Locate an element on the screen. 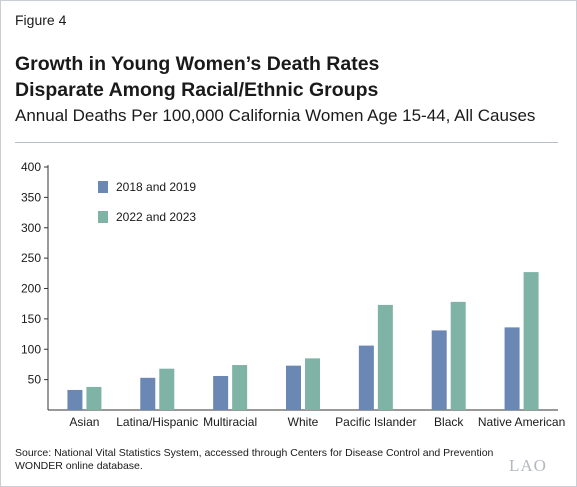 This screenshot has height=487, width=577. lao-logo: LAO is located at coordinates (528, 465).